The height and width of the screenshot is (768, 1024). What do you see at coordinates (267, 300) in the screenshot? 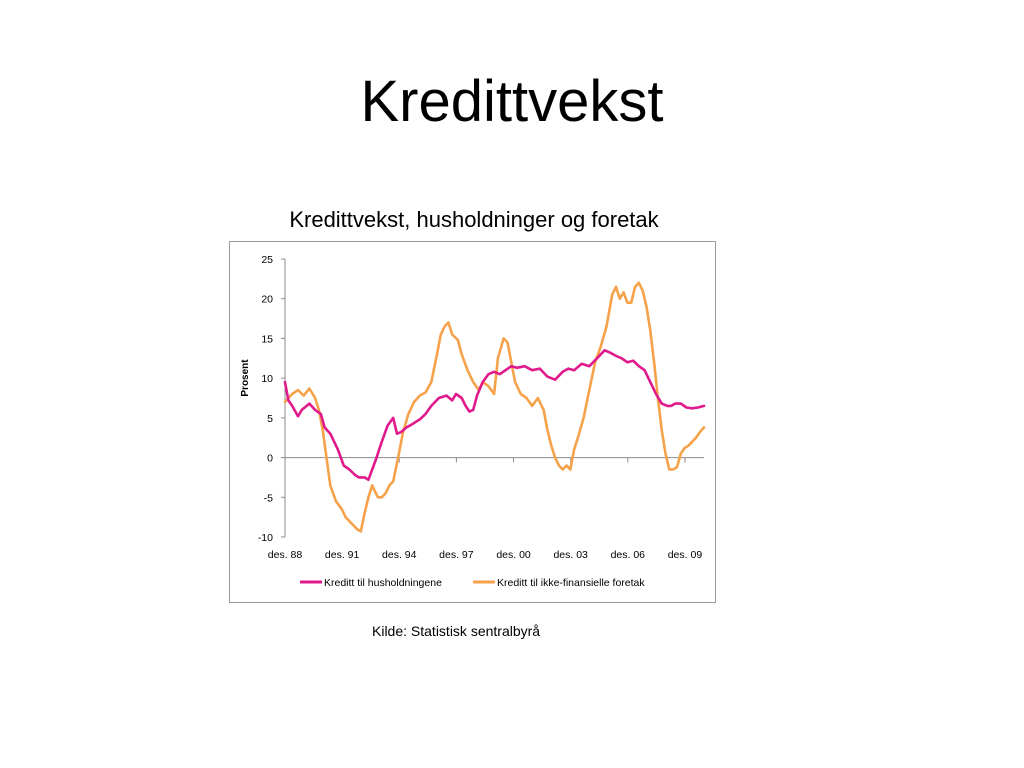
I see `y-tick-label: 20` at bounding box center [267, 300].